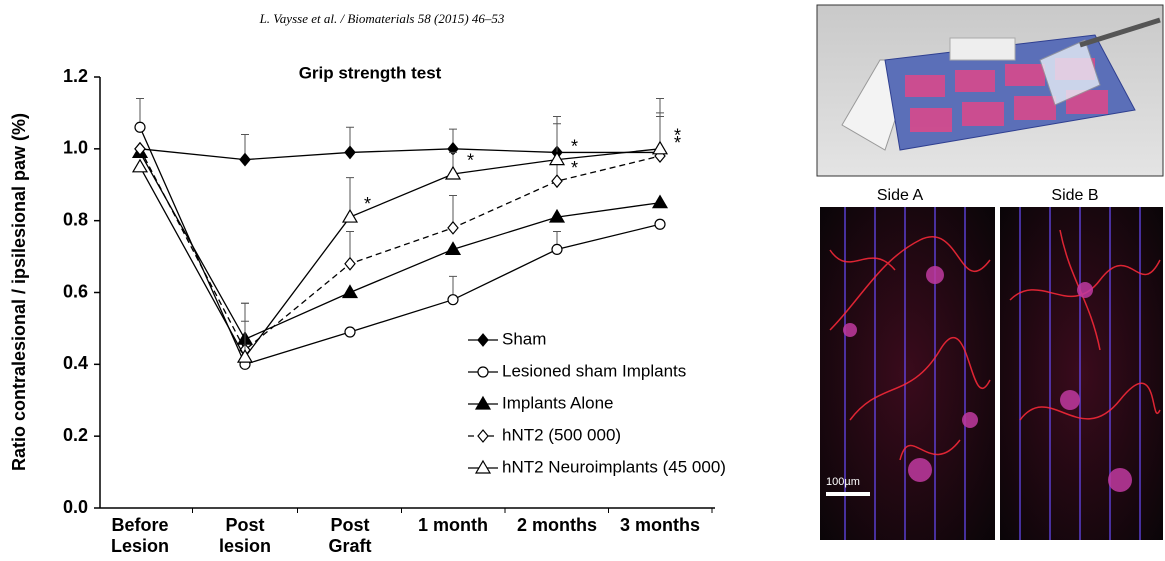 The image size is (1165, 561). I want to click on scale-bar-label: 100µm, so click(843, 482).